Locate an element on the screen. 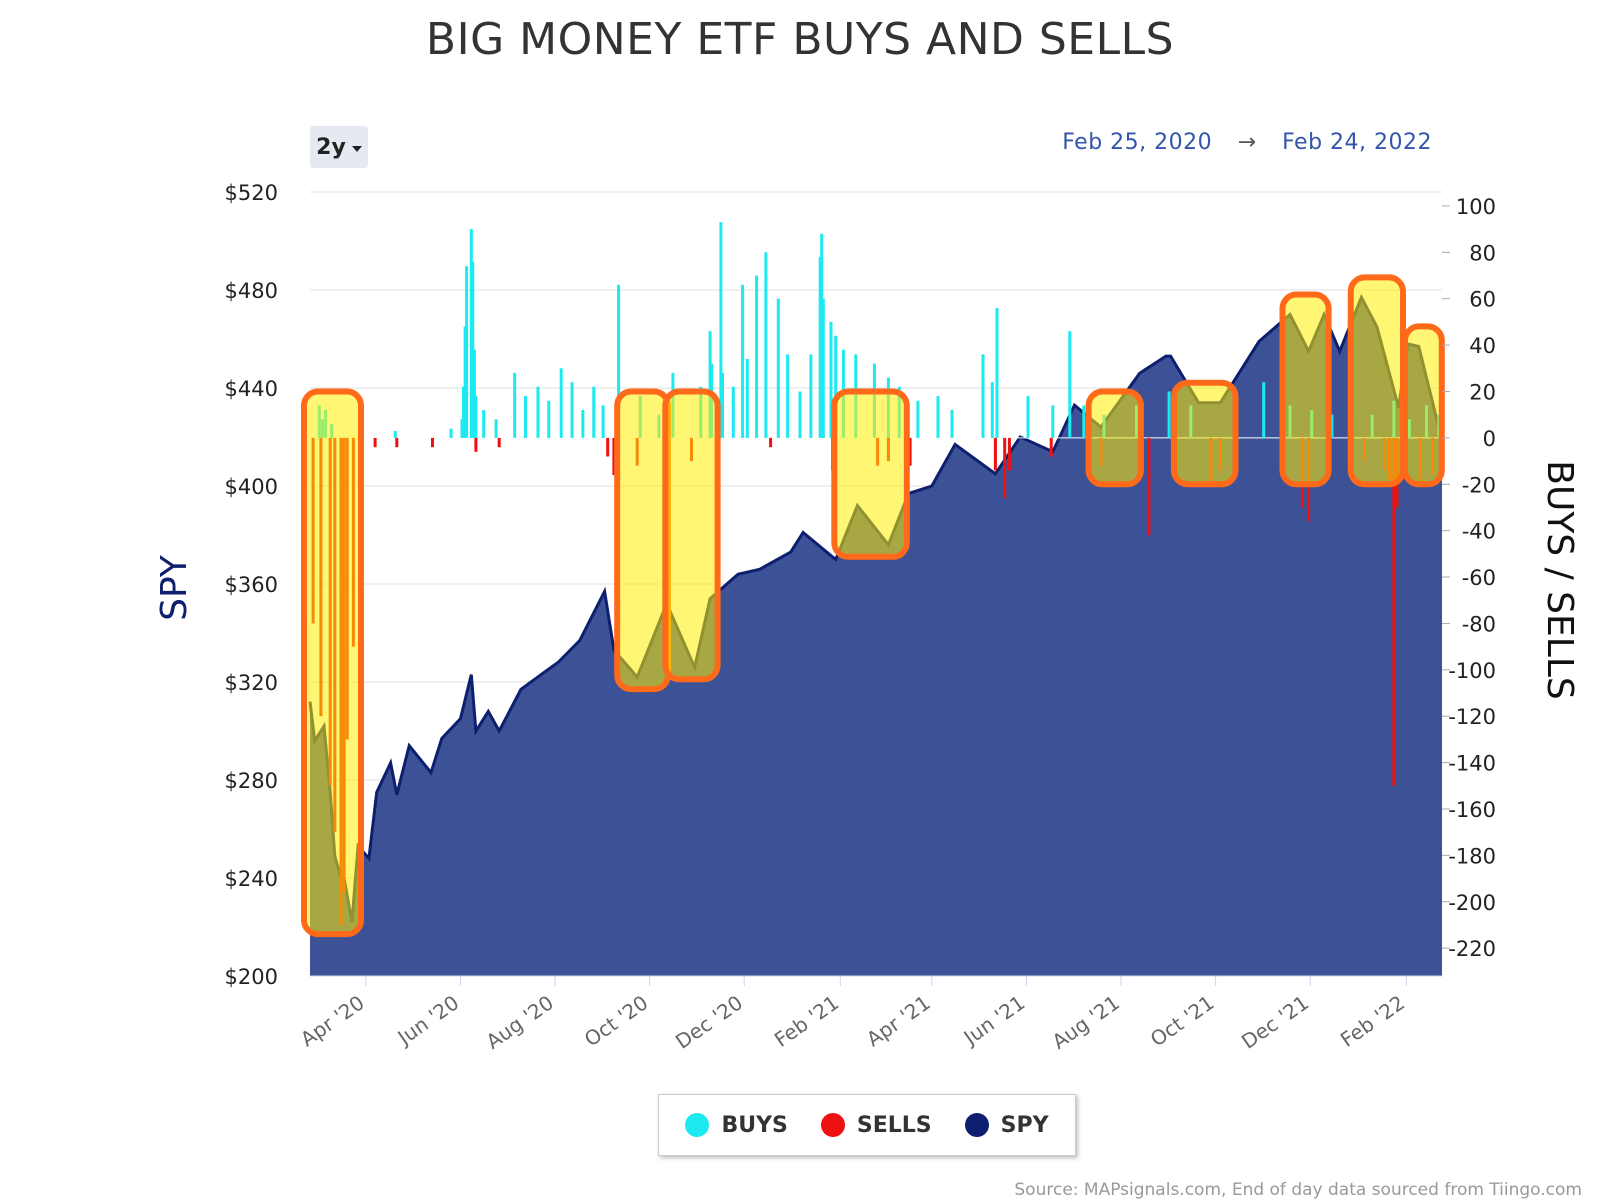  y-right-tick-label: -180 is located at coordinates (1472, 856).